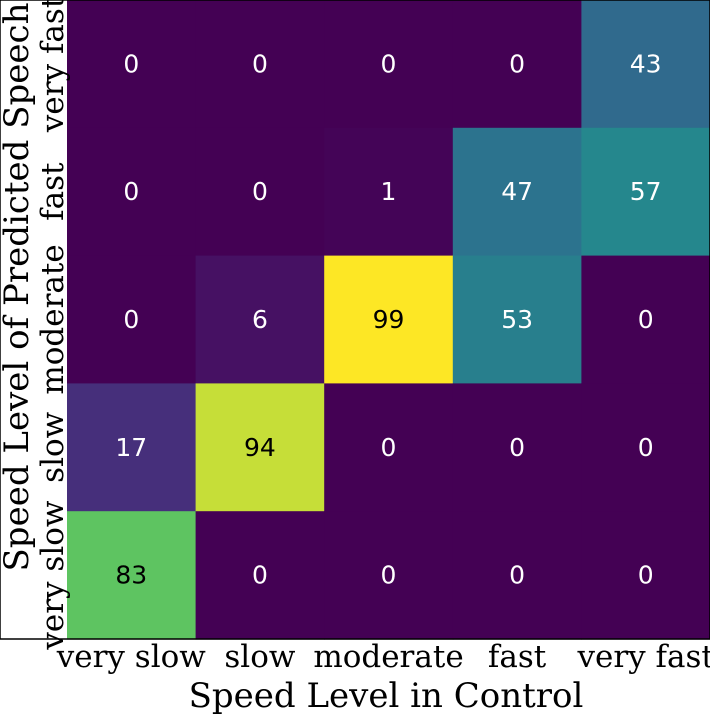 This screenshot has height=715, width=710. I want to click on cell-value-label: 94, so click(260, 447).